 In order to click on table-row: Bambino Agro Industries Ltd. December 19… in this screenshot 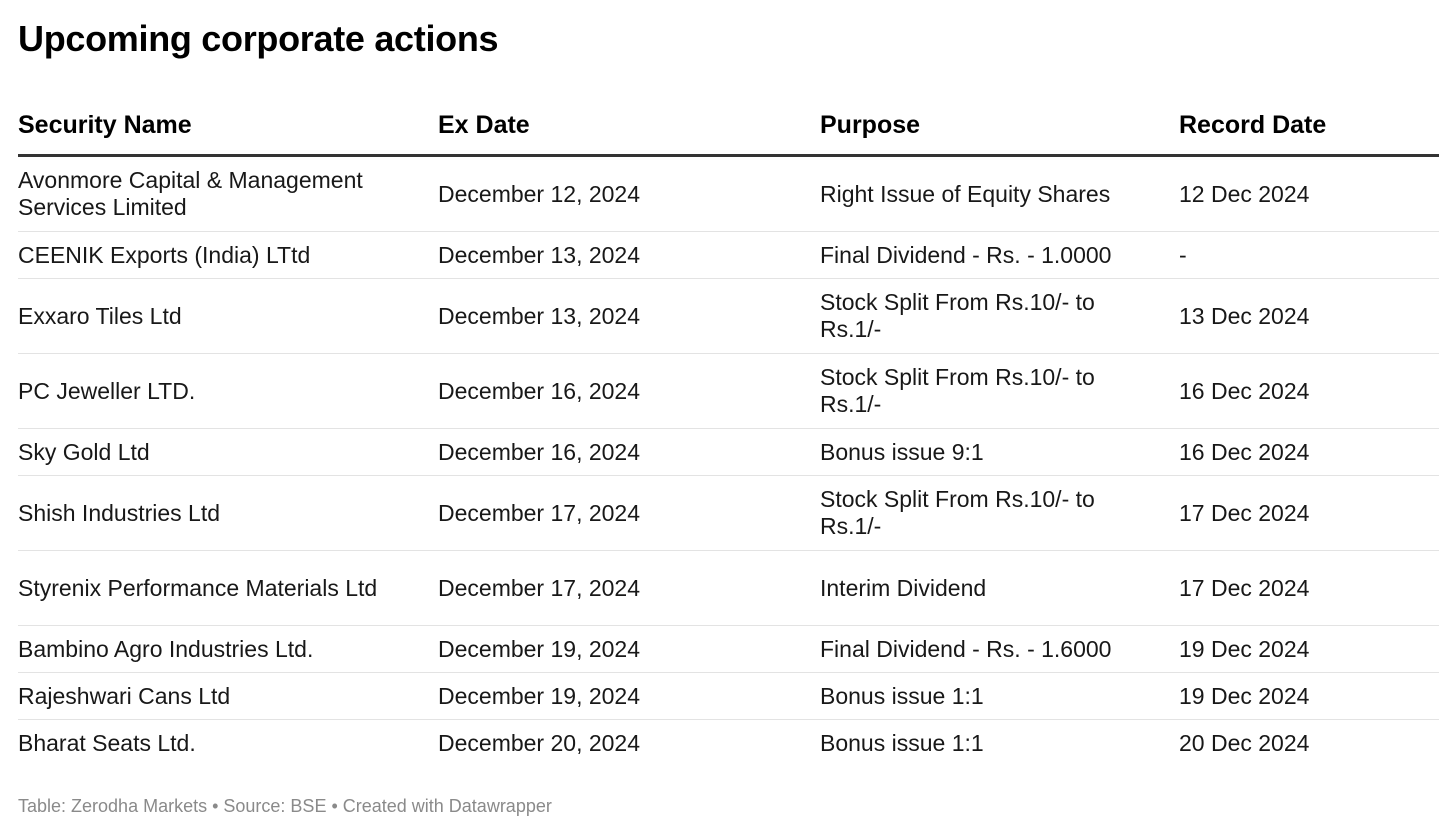, I will do `click(728, 649)`.